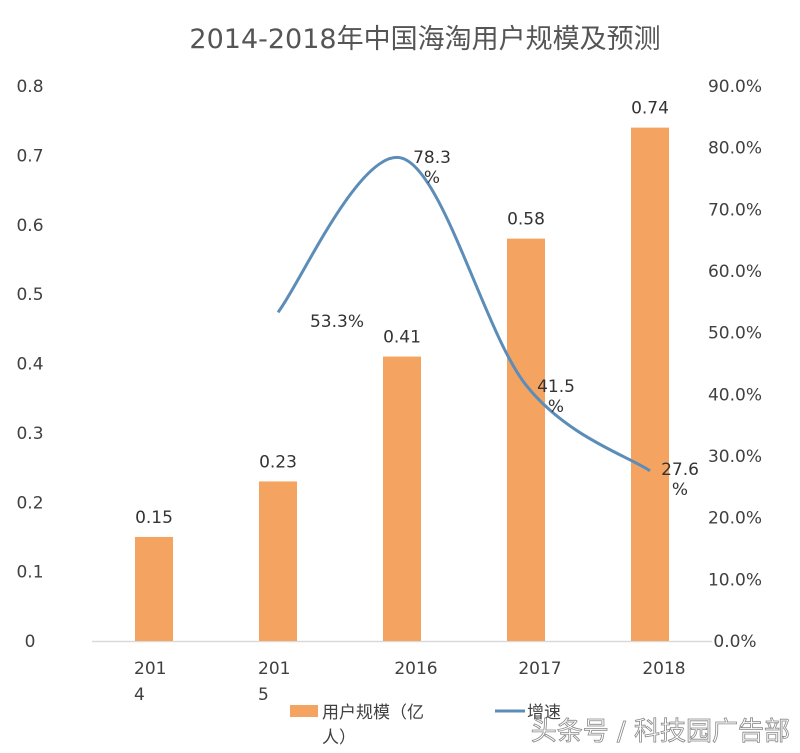 The width and height of the screenshot is (800, 753). Describe the element at coordinates (650, 384) in the screenshot. I see `bar-2018` at that location.